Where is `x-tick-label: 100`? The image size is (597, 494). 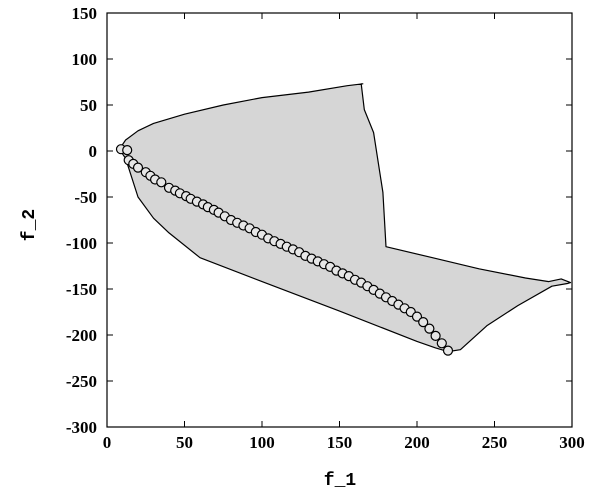
x-tick-label: 100 is located at coordinates (262, 442).